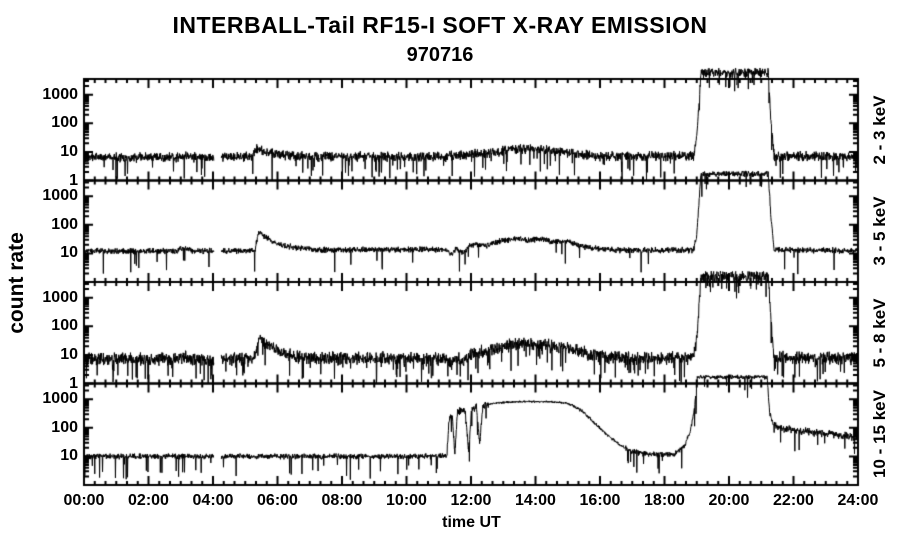  Describe the element at coordinates (16, 283) in the screenshot. I see `y-axis-title: count rate` at that location.